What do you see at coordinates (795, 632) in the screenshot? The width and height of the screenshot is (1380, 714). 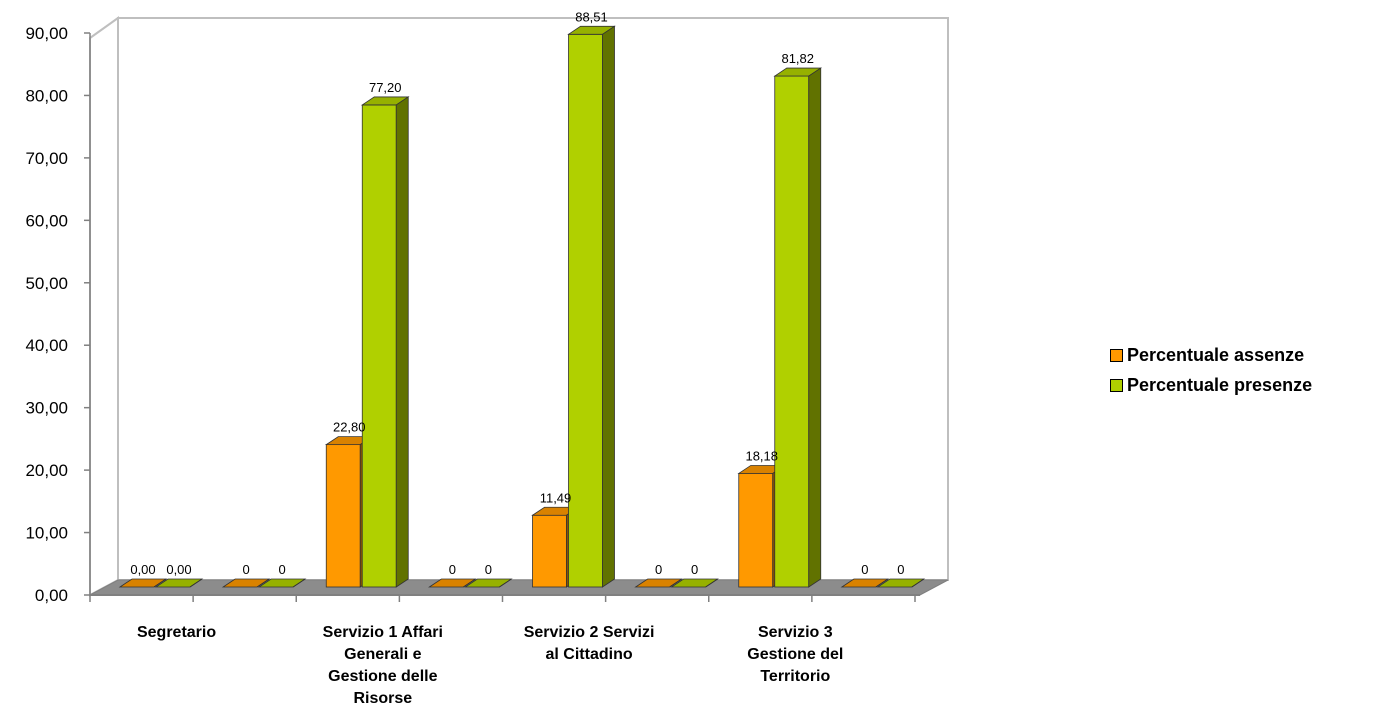 I see `category-label: Servizio 3` at bounding box center [795, 632].